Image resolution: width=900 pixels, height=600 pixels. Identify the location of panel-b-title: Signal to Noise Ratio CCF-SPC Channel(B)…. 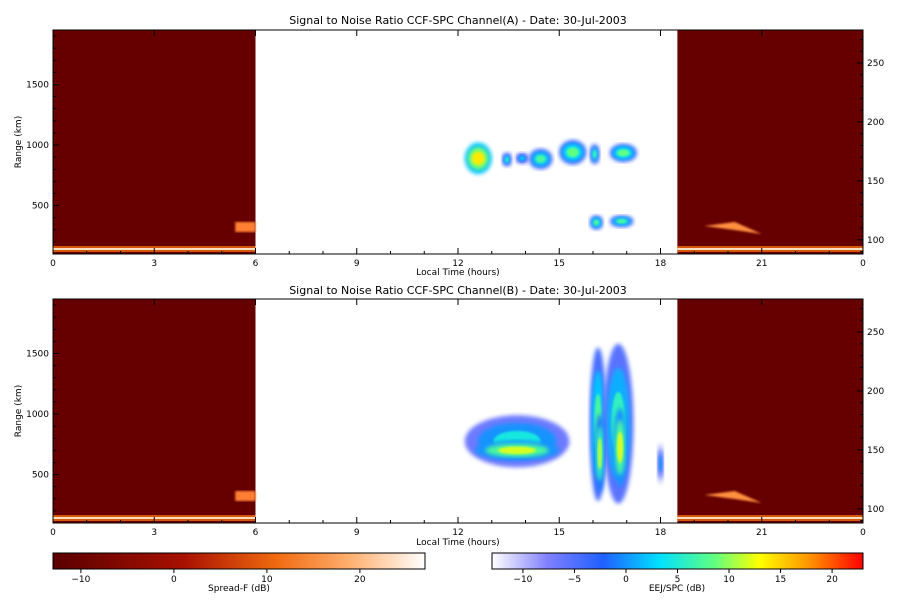
(458, 290).